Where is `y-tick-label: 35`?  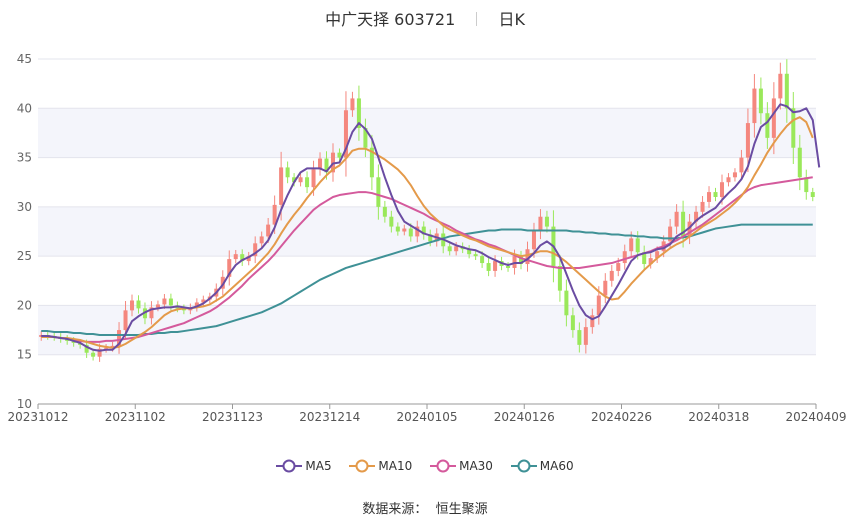 y-tick-label: 35 is located at coordinates (24, 158).